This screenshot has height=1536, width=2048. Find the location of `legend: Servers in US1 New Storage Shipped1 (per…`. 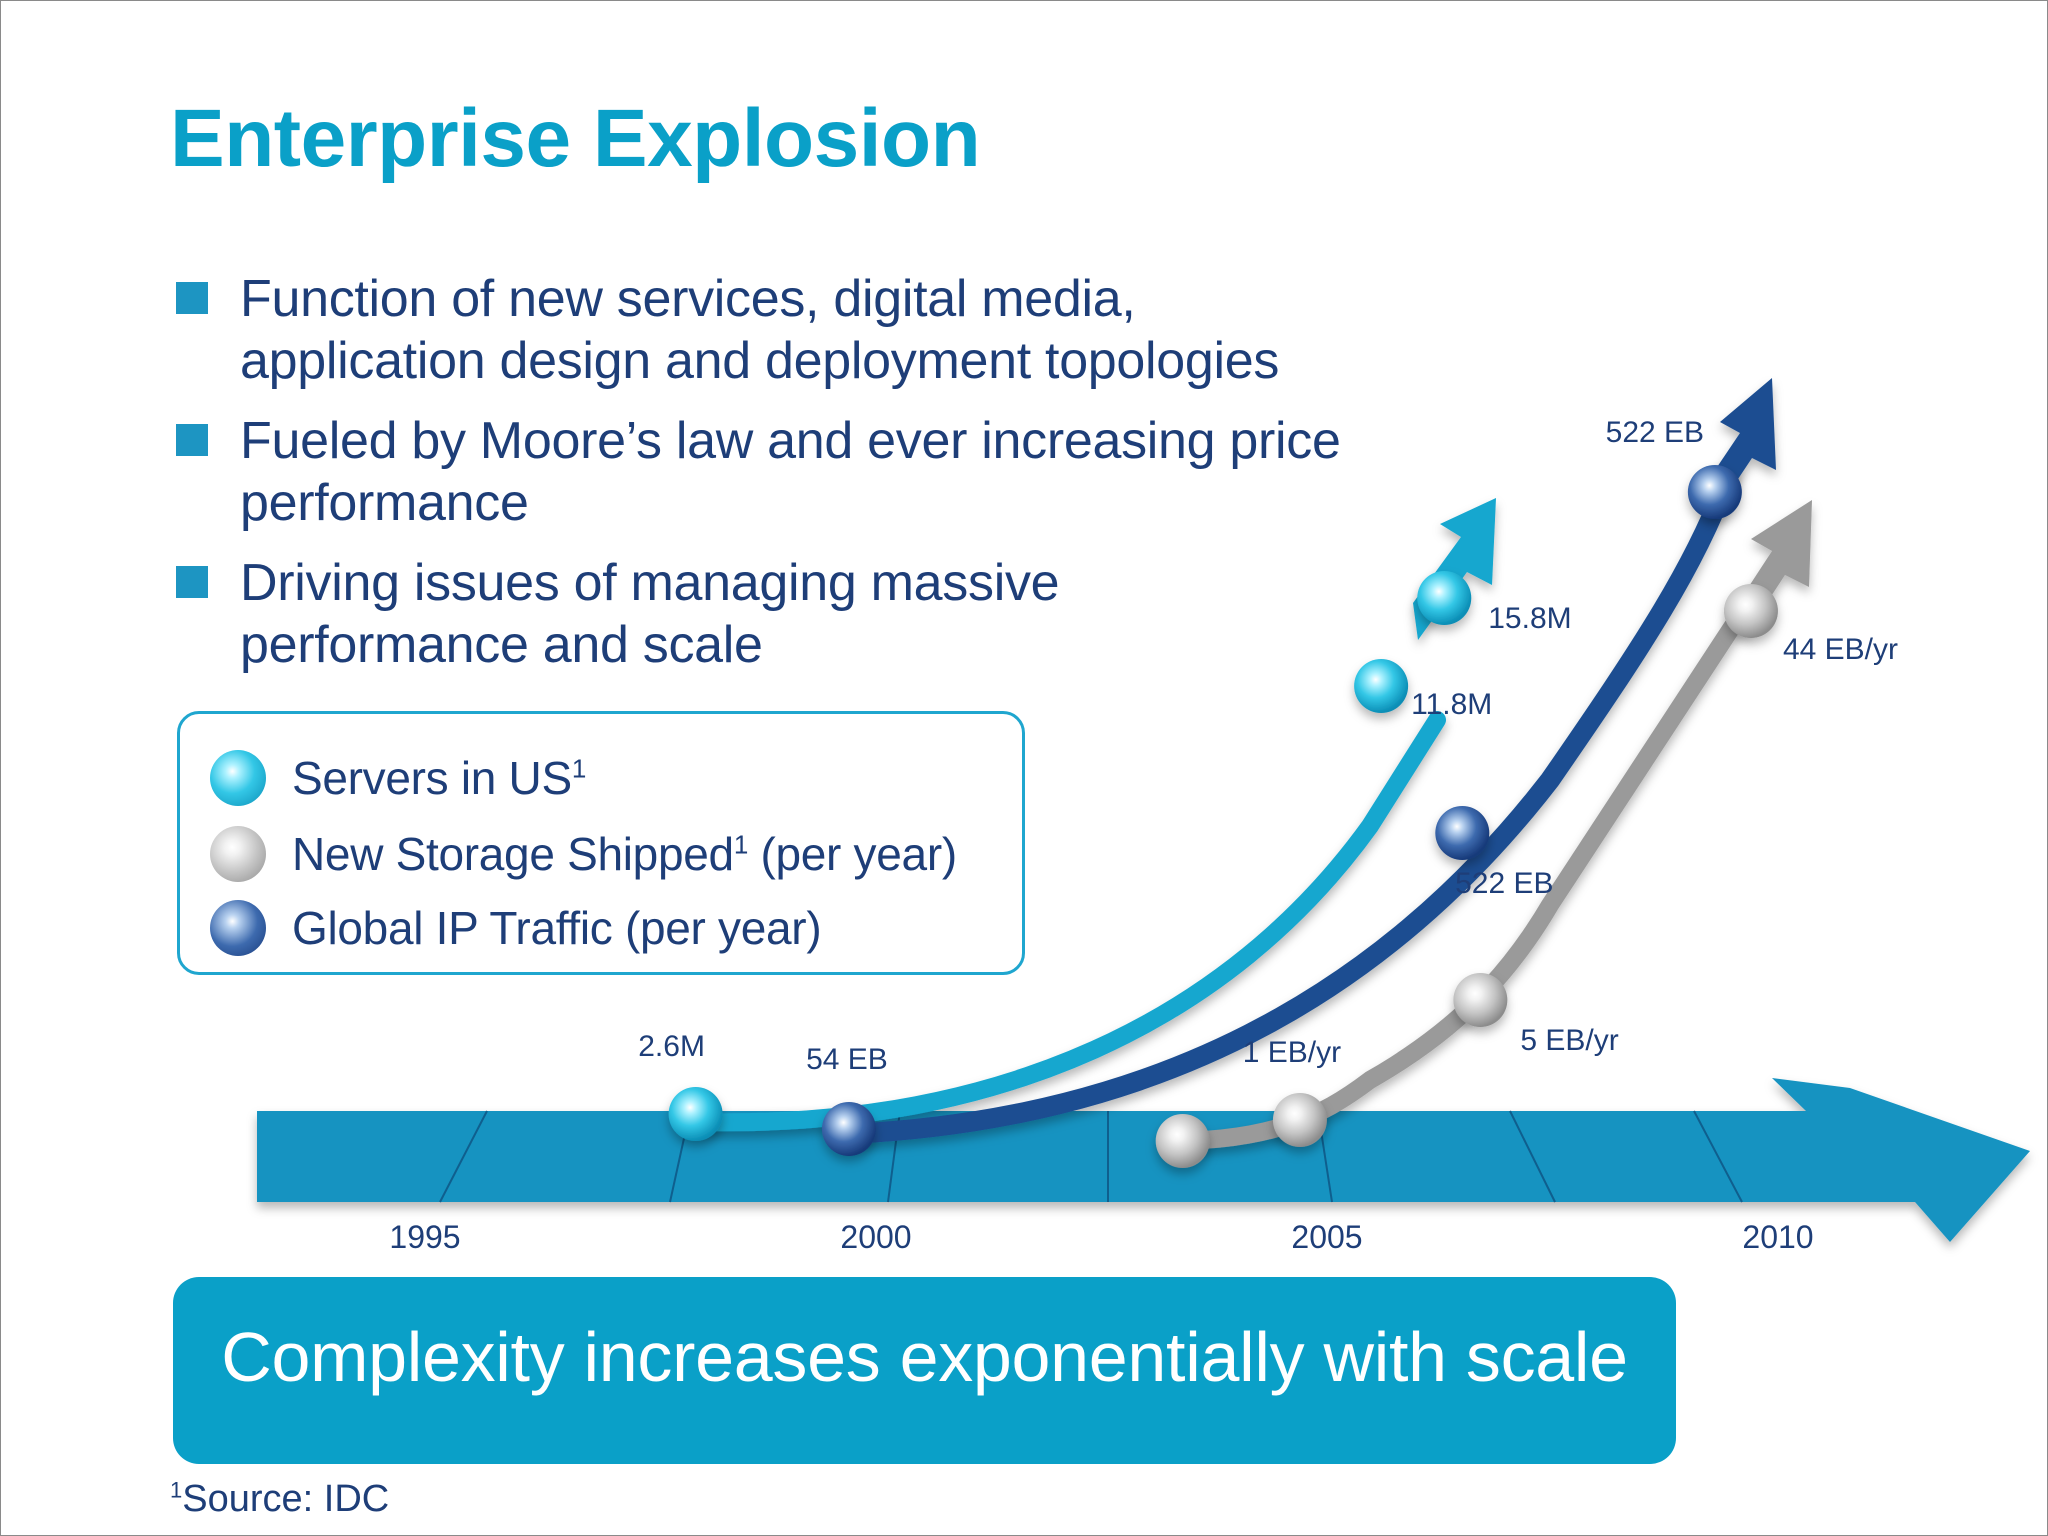

legend: Servers in US1 New Storage Shipped1 (per… is located at coordinates (601, 843).